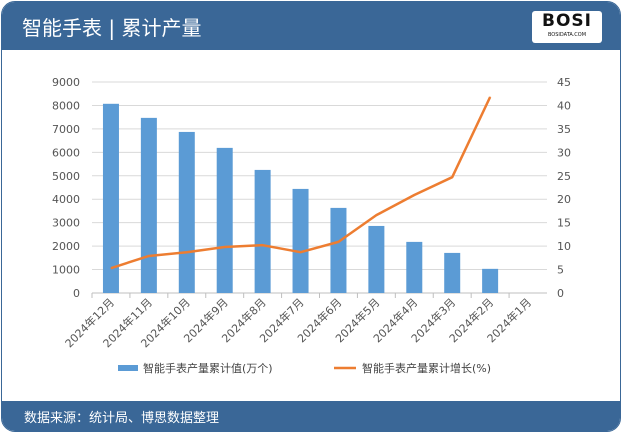 The height and width of the screenshot is (433, 622). Describe the element at coordinates (122, 418) in the screenshot. I see `data-source: 数据来源：统计局、博思数据整理` at that location.